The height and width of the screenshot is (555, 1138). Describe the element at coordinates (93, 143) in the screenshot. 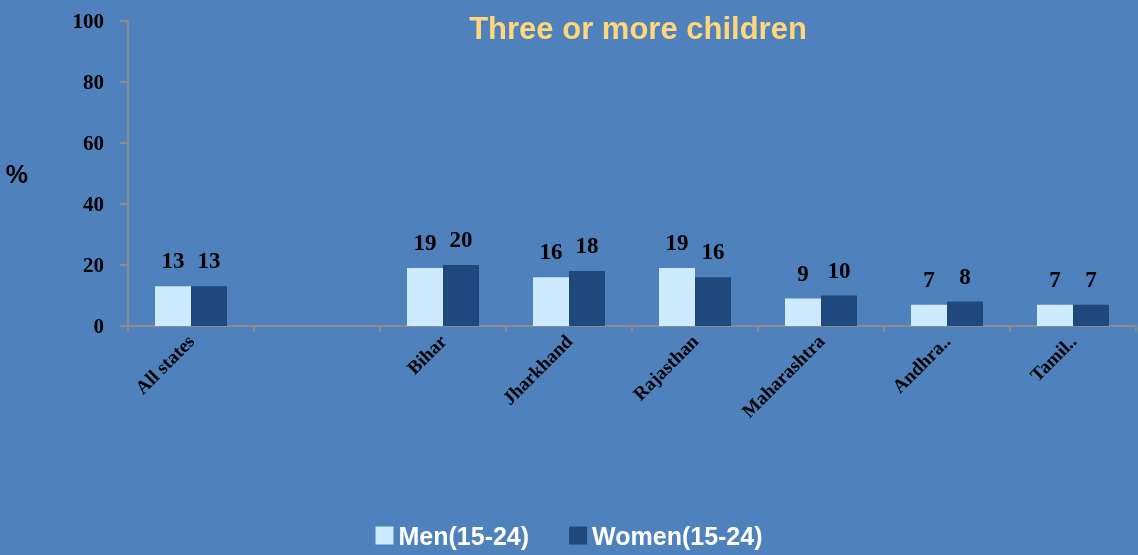

I see `y-tick-label: 60` at that location.